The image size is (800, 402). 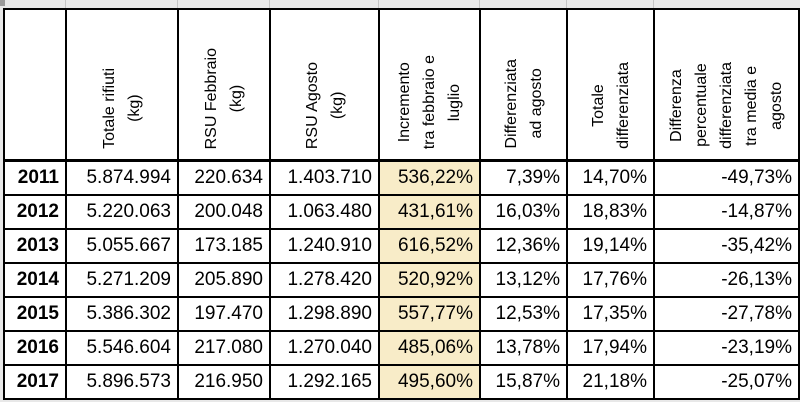 I want to click on table-cell: 1.270.040, so click(x=324, y=347).